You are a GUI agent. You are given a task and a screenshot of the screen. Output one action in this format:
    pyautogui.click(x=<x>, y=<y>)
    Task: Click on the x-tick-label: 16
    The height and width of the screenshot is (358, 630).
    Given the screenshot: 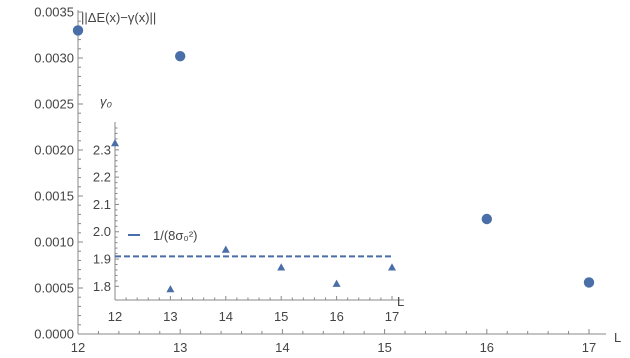 What is the action you would take?
    pyautogui.click(x=487, y=347)
    